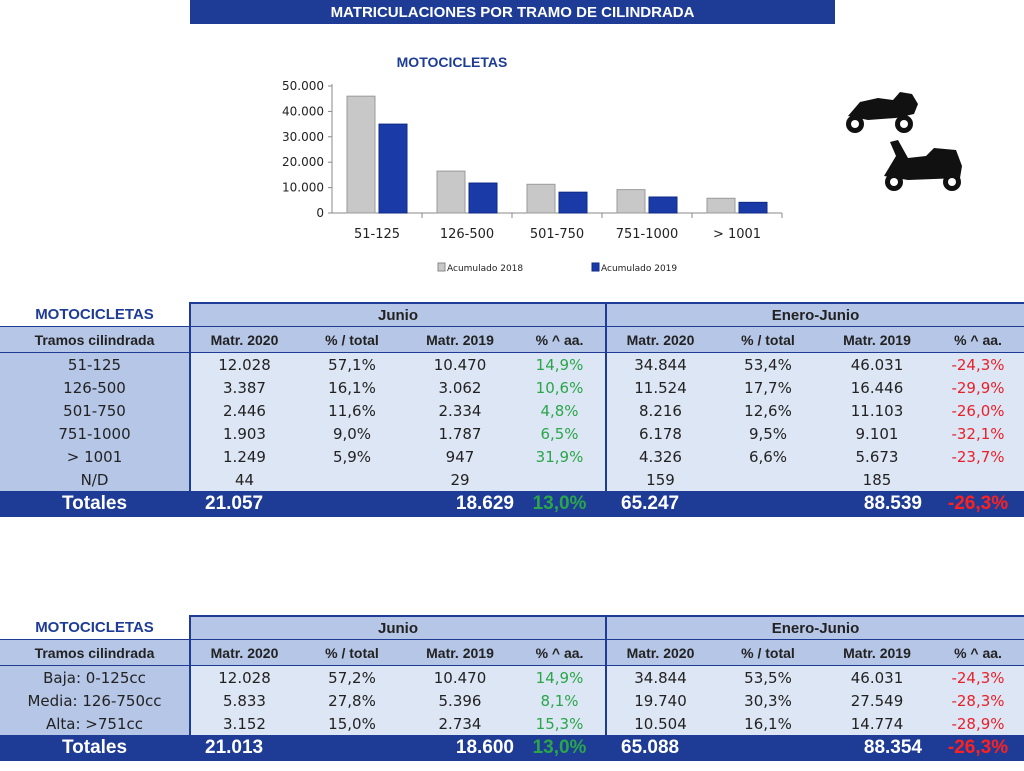 Image resolution: width=1024 pixels, height=771 pixels. Describe the element at coordinates (560, 410) in the screenshot. I see `pct-change-cell: 4,8%` at that location.